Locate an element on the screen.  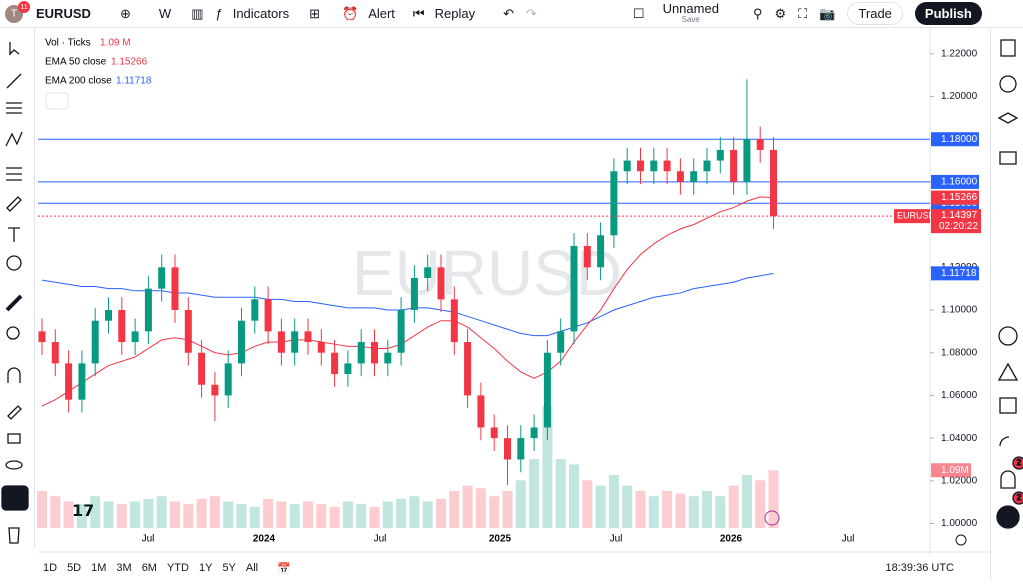
y-tick-label: 1.22000 is located at coordinates (959, 53).